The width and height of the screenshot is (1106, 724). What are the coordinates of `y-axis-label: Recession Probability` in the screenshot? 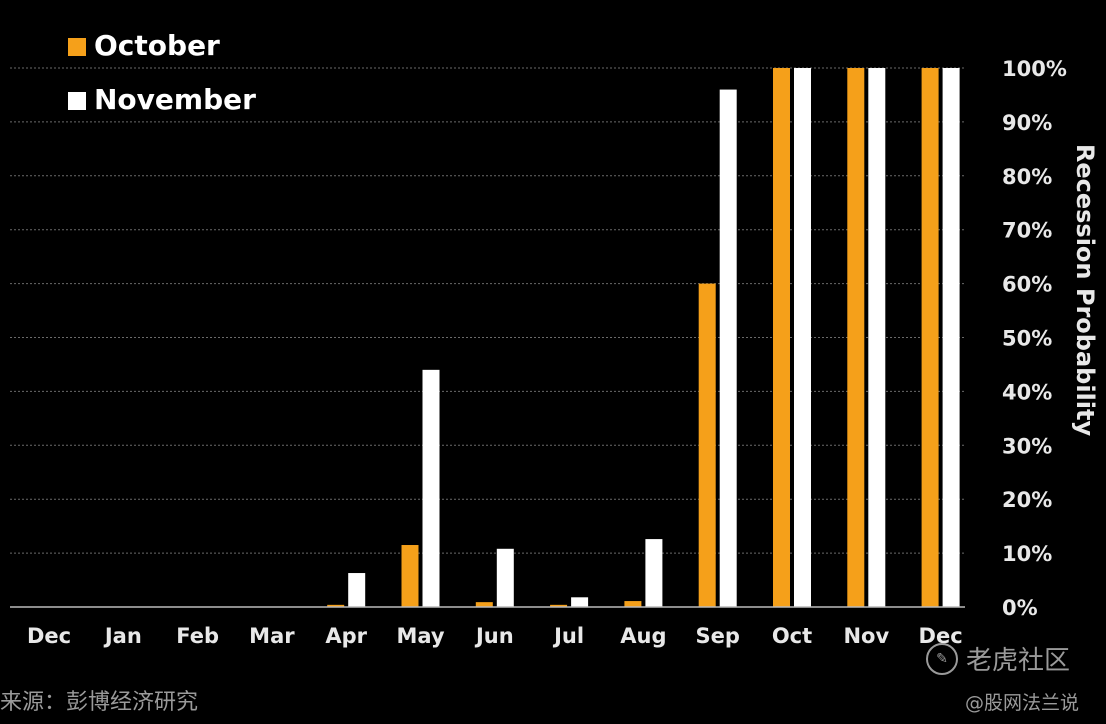 It's located at (1085, 290).